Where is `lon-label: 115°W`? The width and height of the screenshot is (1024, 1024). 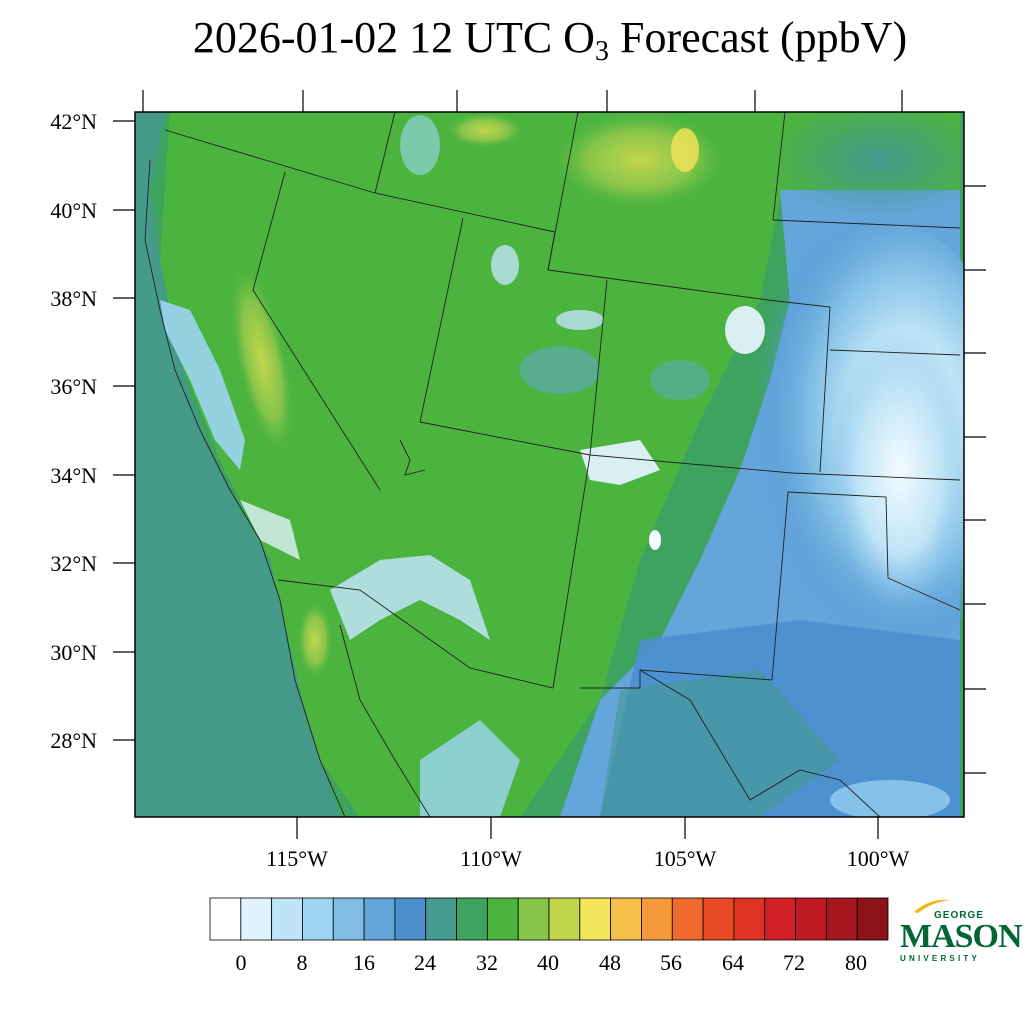 lon-label: 115°W is located at coordinates (297, 858).